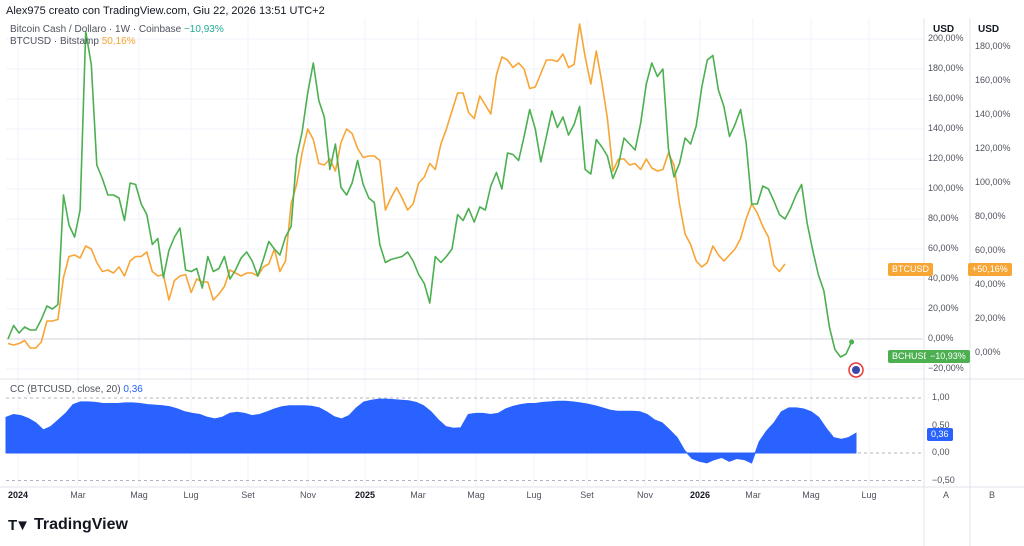 This screenshot has width=1024, height=546. I want to click on legend-bch-change: −10,93%, so click(203, 29).